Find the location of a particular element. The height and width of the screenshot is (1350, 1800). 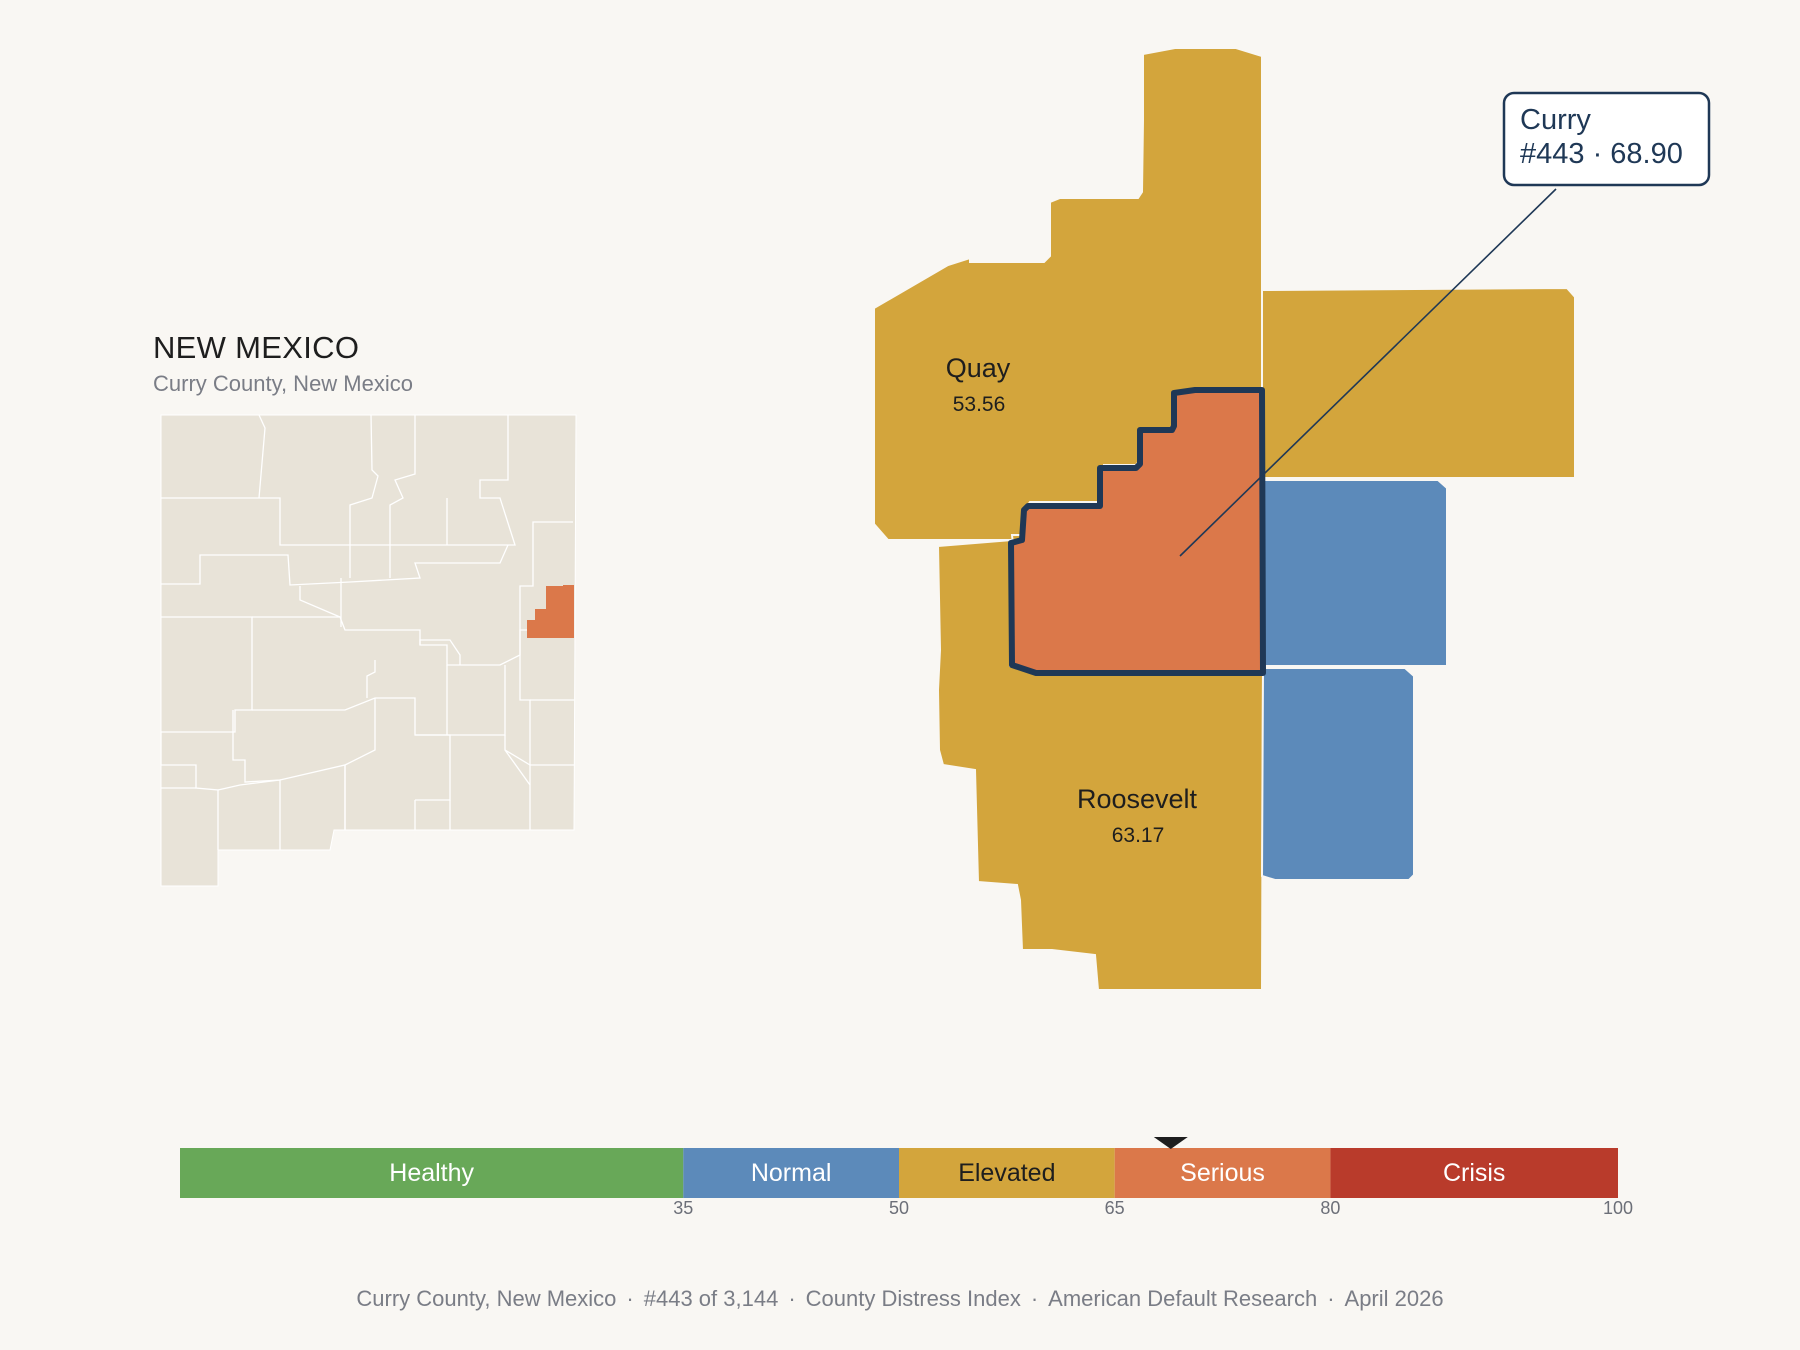

state-inset-outline is located at coordinates (368, 650).